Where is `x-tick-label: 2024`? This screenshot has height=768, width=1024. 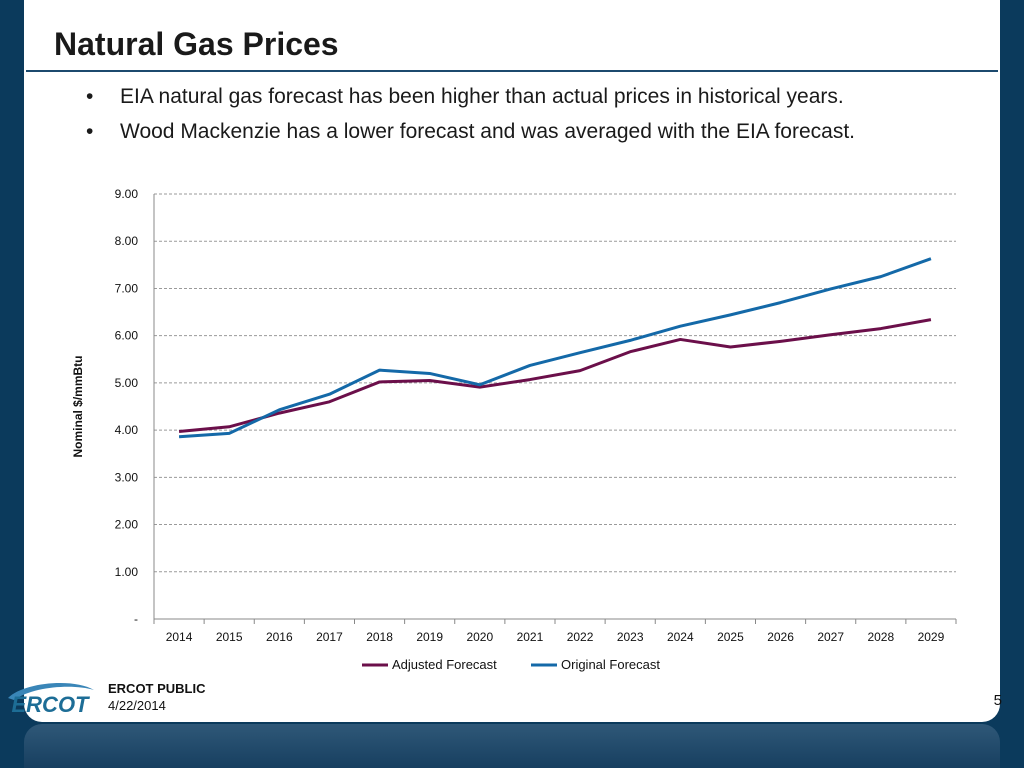
x-tick-label: 2024 is located at coordinates (680, 637).